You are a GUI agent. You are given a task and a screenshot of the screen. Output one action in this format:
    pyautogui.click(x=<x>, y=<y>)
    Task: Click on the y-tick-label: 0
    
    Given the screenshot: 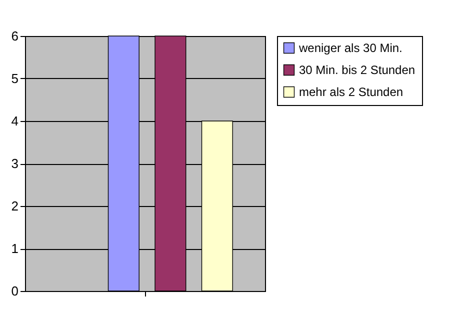 What is the action you would take?
    pyautogui.click(x=14, y=291)
    